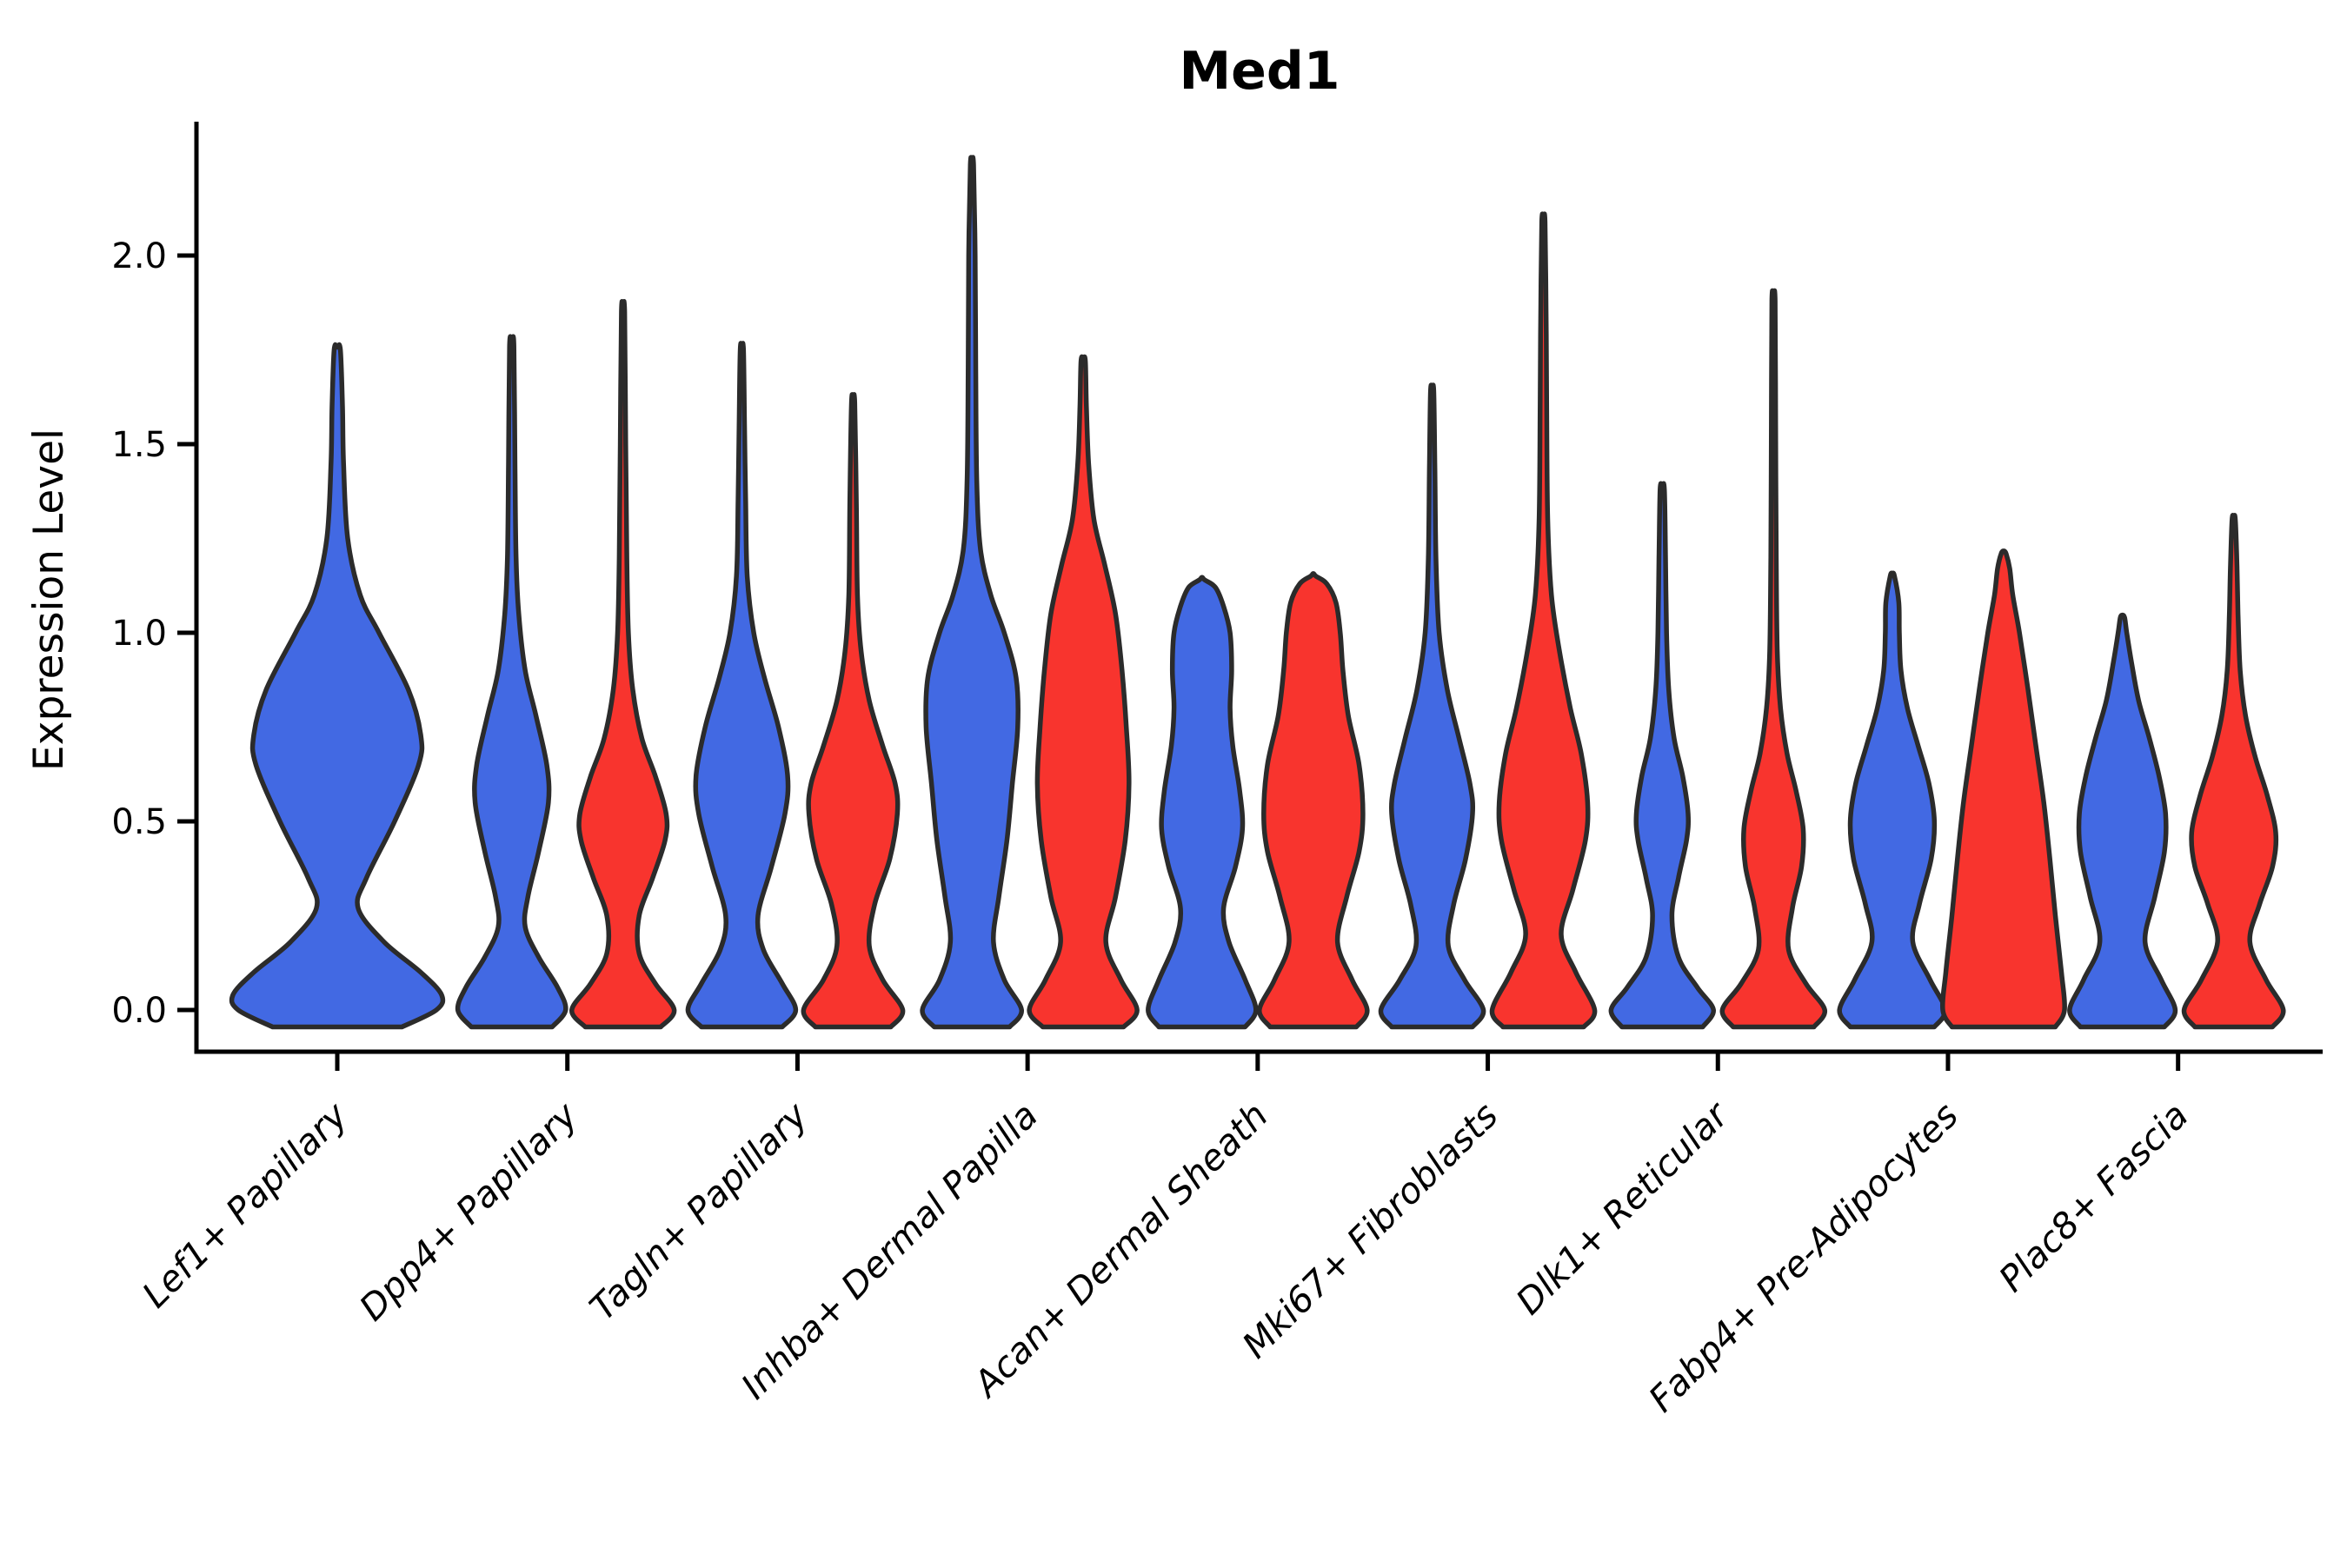 The width and height of the screenshot is (2347, 1568). What do you see at coordinates (139, 634) in the screenshot?
I see `y-tick-label: 1.0` at bounding box center [139, 634].